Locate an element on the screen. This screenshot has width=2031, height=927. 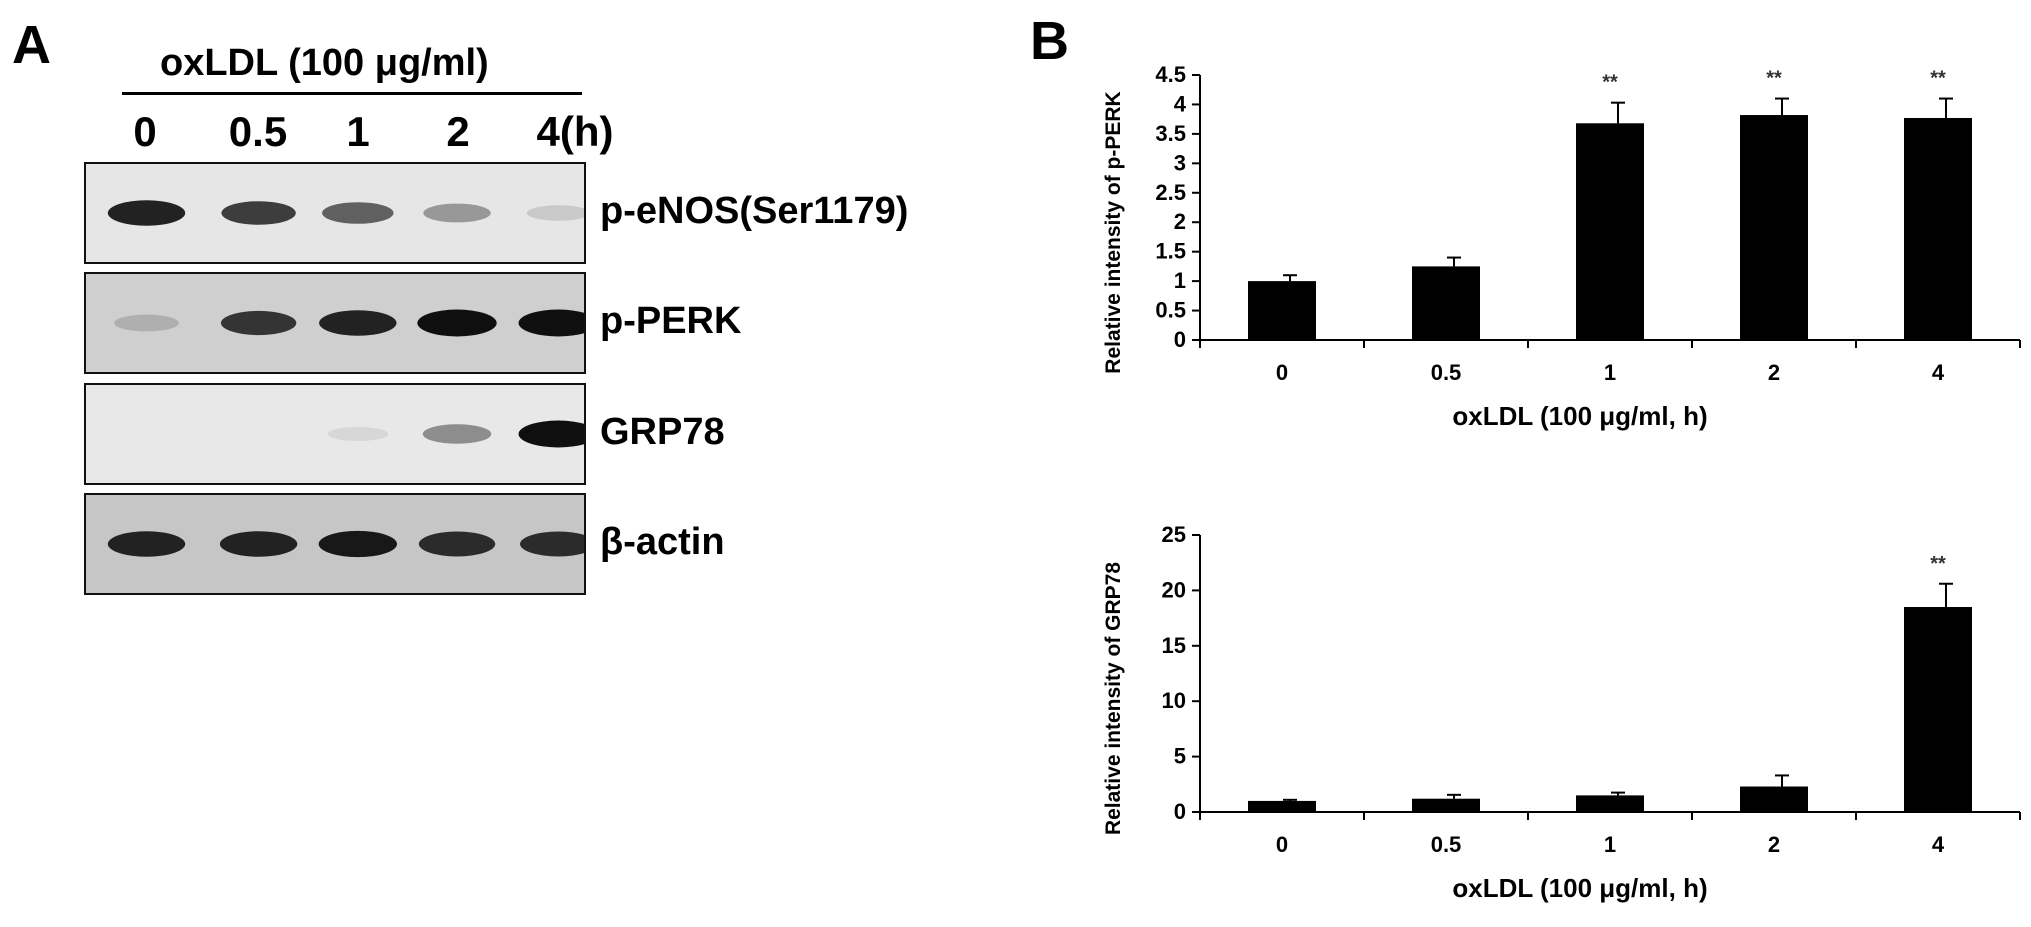
panel-b-letter: B is located at coordinates (1049, 41).